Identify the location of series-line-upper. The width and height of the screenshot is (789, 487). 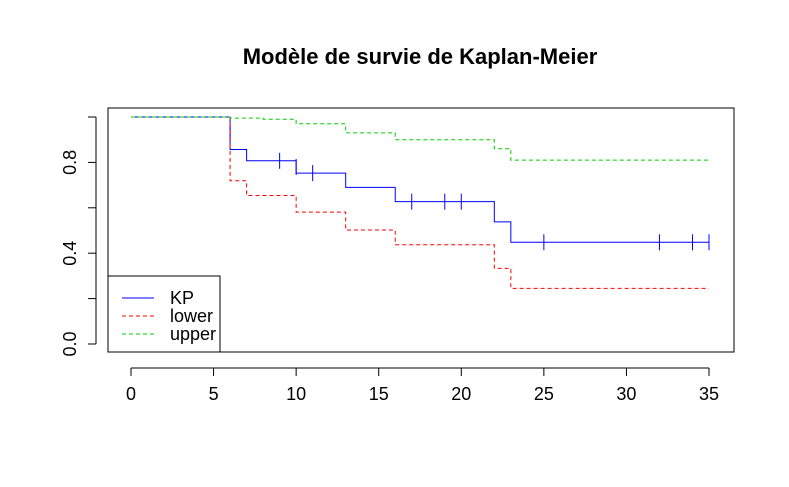
(420, 138).